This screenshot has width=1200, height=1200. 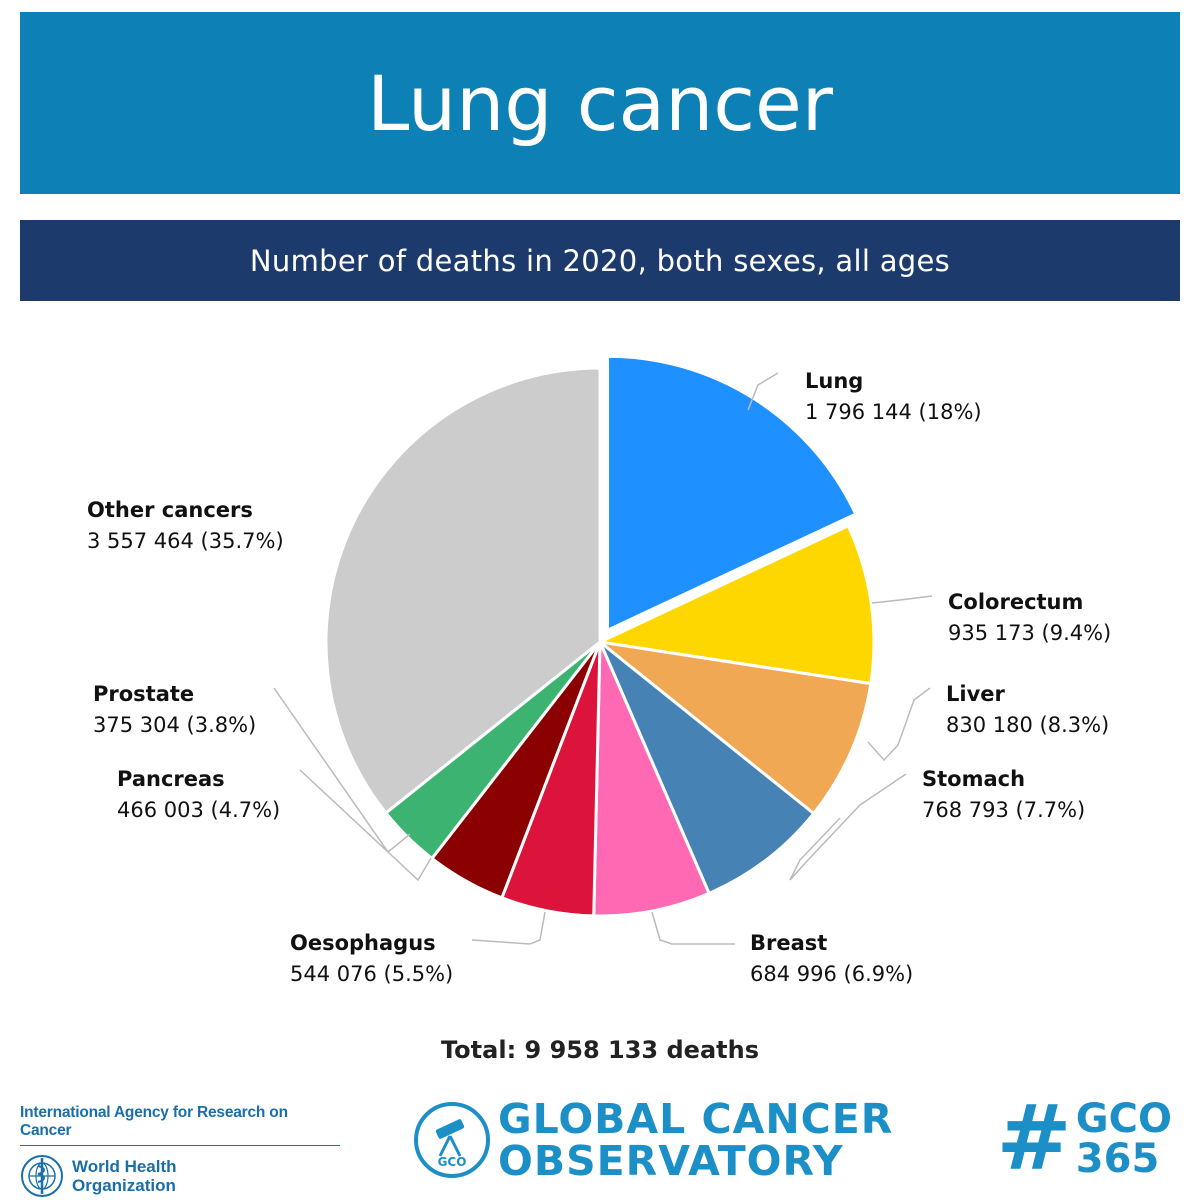 What do you see at coordinates (124, 1166) in the screenshot?
I see `who-line-1: World Health` at bounding box center [124, 1166].